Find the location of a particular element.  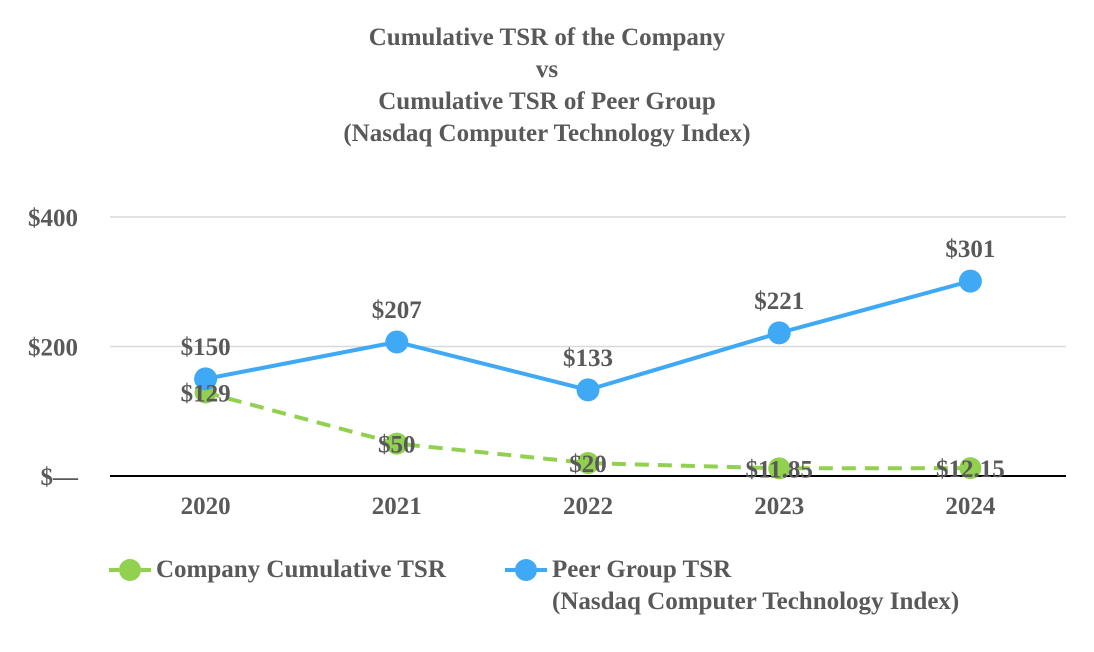

legend-marker-company is located at coordinates (130, 570).